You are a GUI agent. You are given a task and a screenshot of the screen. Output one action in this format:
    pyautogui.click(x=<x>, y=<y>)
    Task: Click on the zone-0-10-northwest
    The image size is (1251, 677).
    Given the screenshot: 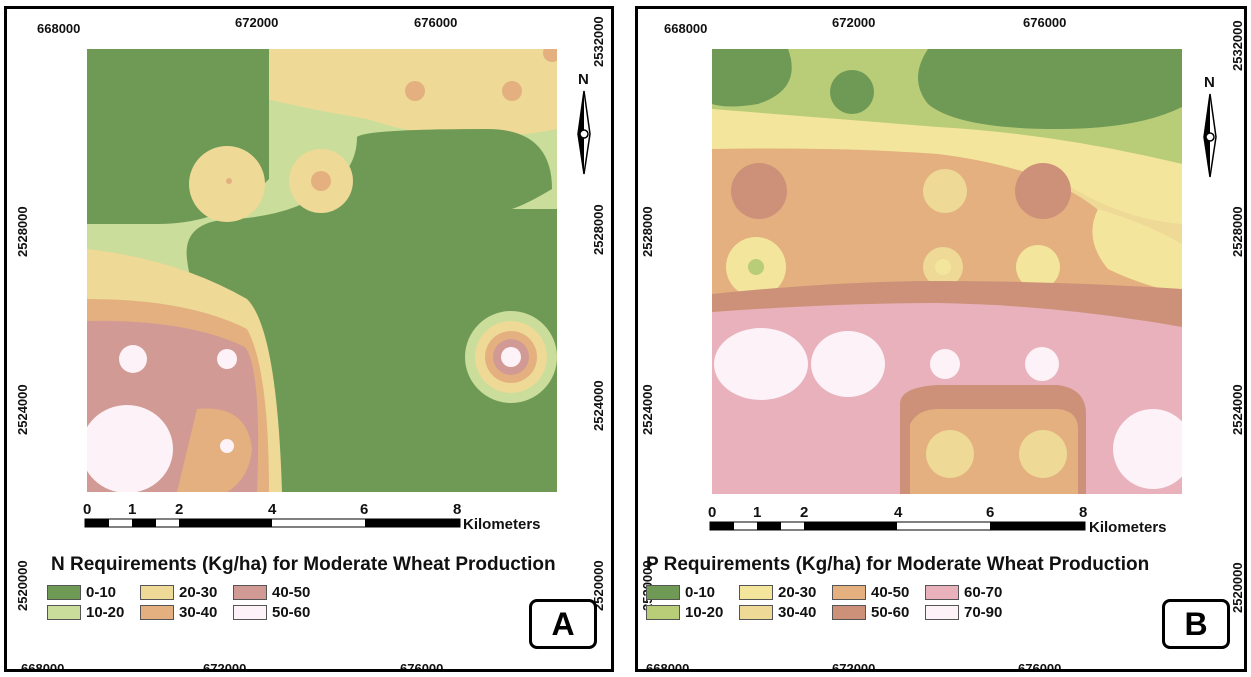 What is the action you would take?
    pyautogui.click(x=752, y=78)
    